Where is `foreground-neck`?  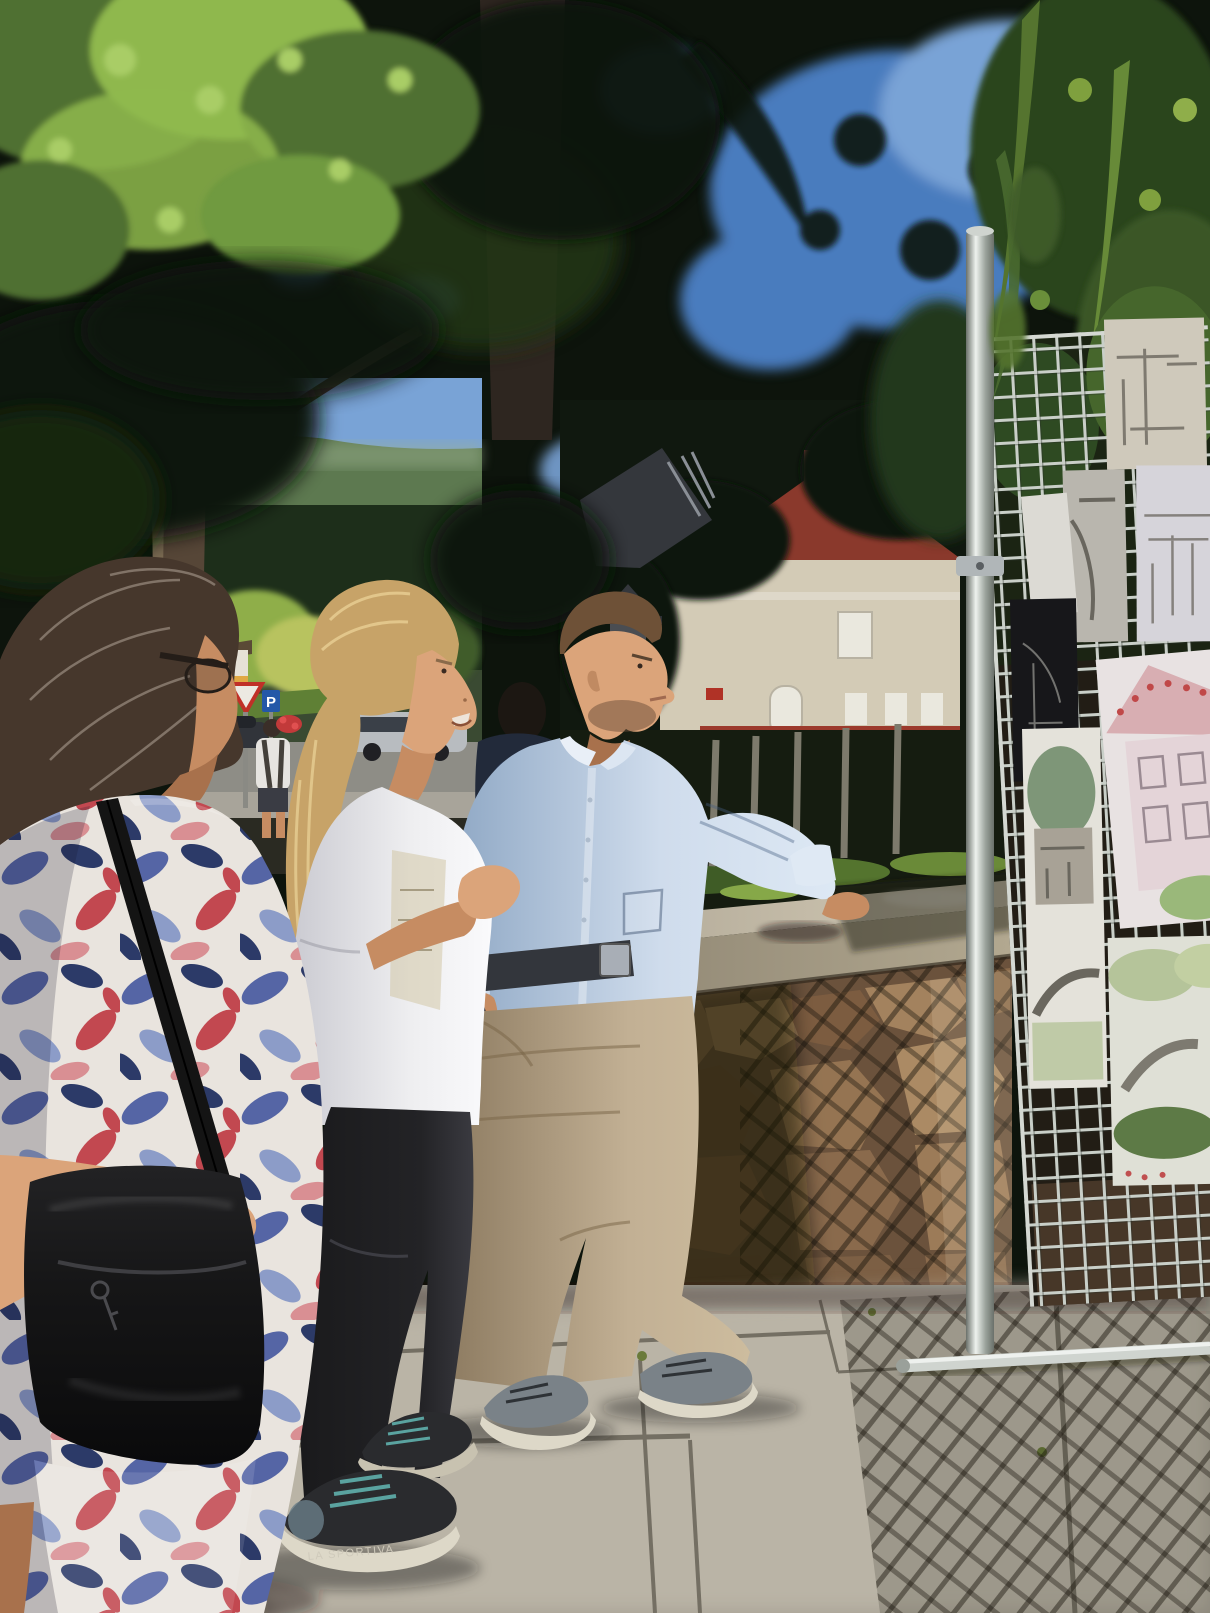 foreground-neck is located at coordinates (184, 780).